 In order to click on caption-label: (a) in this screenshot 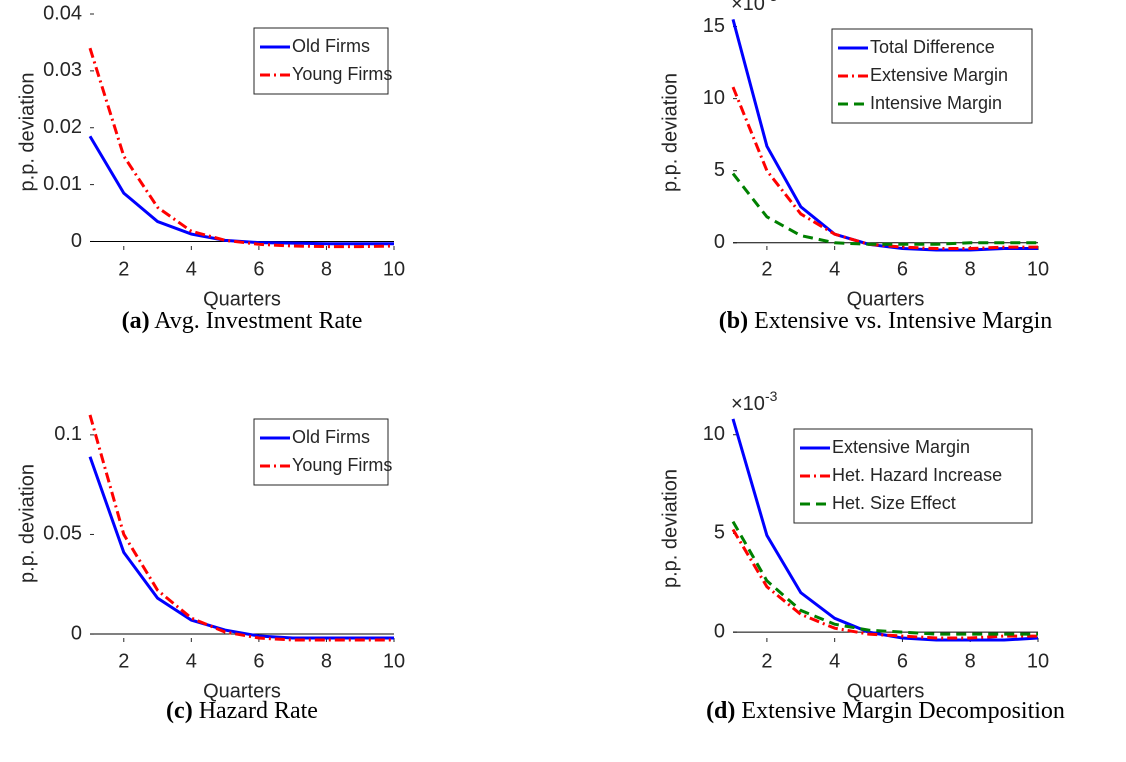, I will do `click(136, 321)`.